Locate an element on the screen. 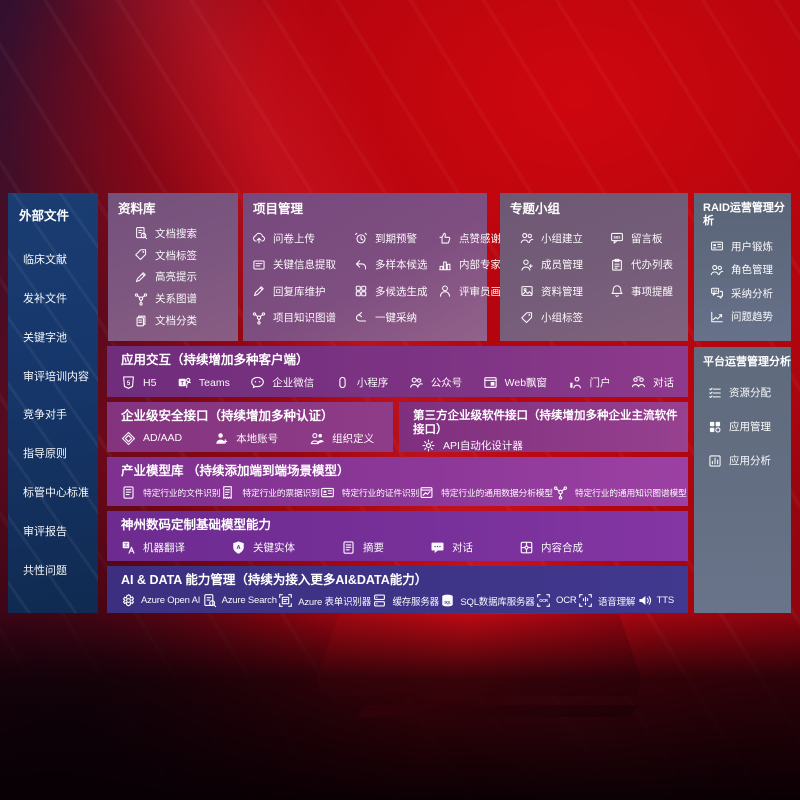 The height and width of the screenshot is (800, 800). feature-item: 语音理解 is located at coordinates (606, 600).